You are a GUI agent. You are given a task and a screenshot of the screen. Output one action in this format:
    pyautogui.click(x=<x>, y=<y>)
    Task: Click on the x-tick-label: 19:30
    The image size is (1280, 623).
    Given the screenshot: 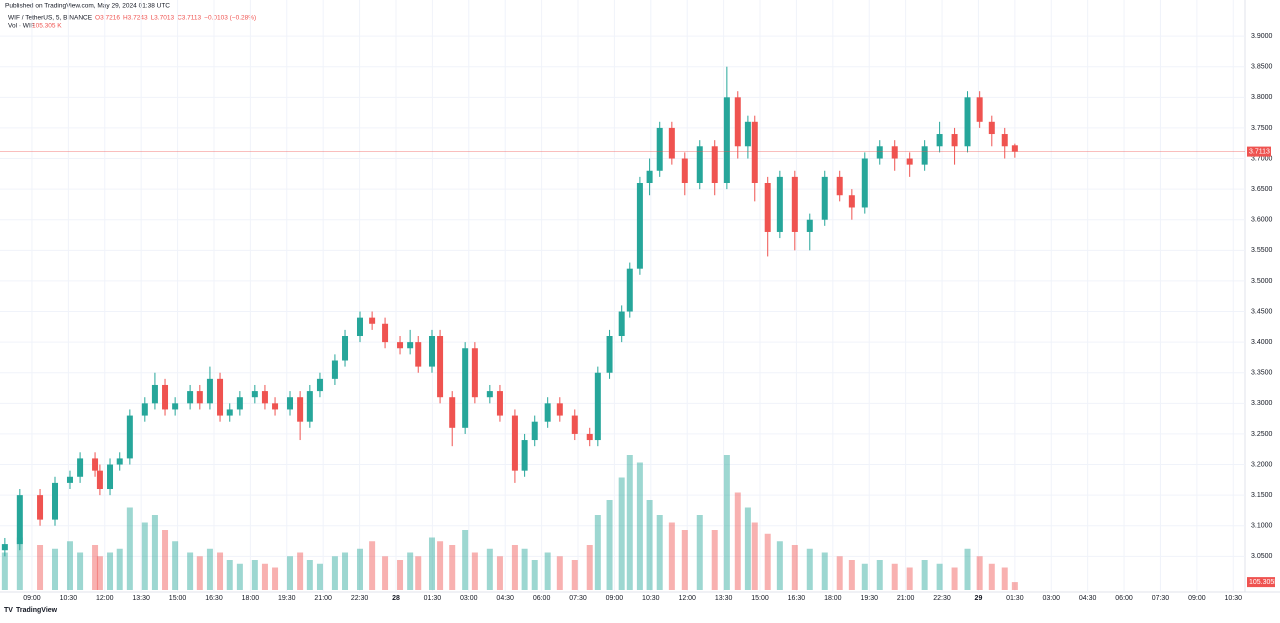 What is the action you would take?
    pyautogui.click(x=287, y=598)
    